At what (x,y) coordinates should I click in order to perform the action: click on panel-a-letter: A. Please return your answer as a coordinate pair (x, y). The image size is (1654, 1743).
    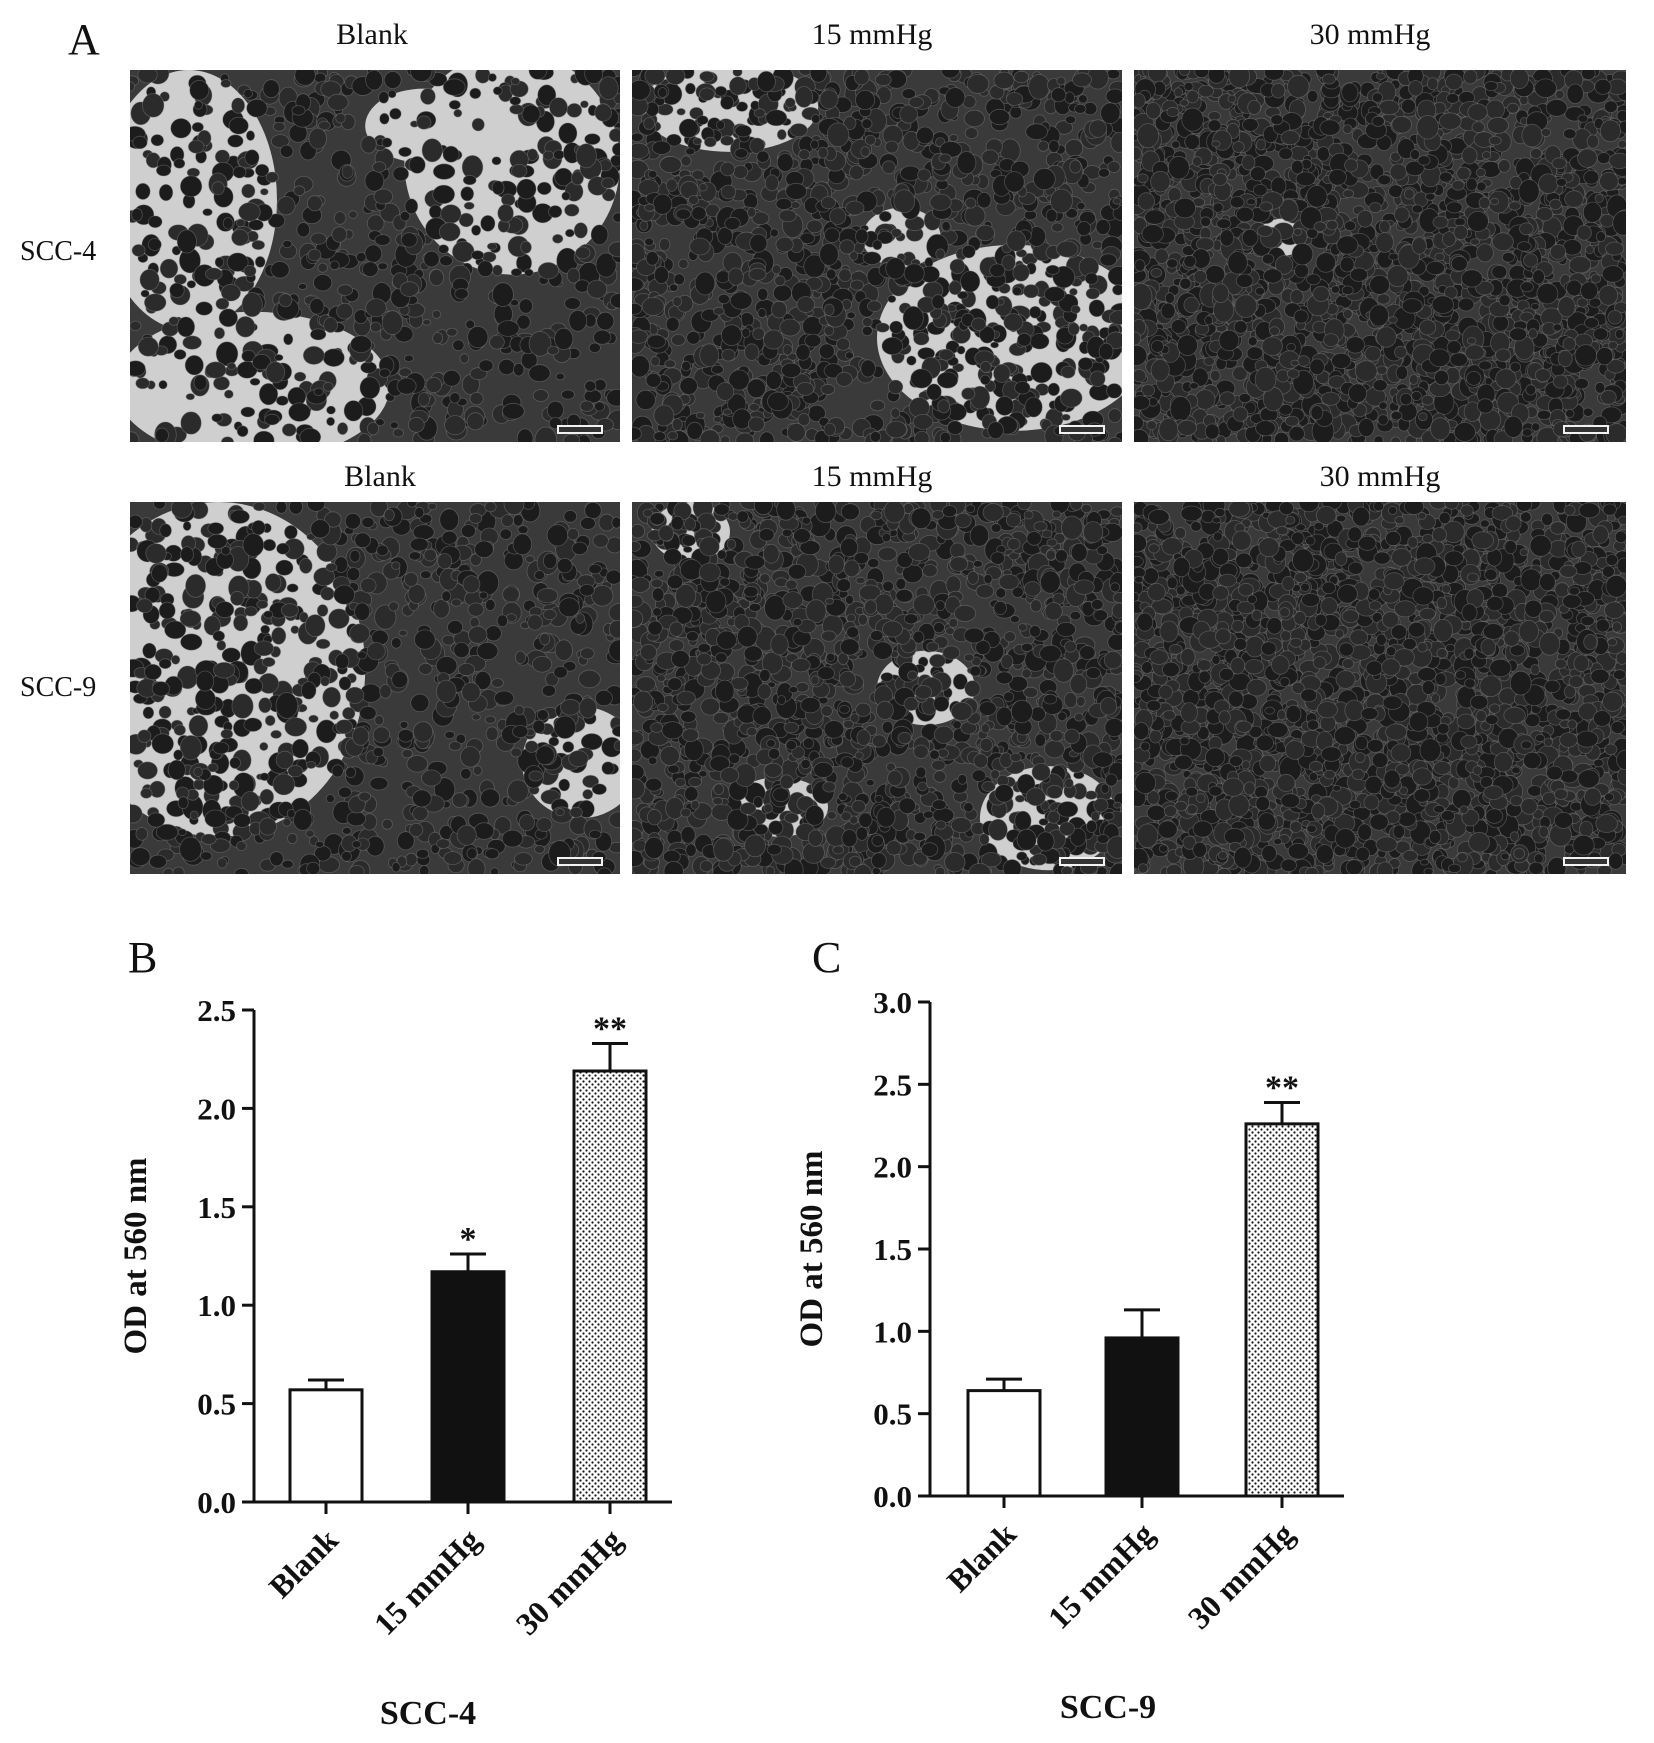
    Looking at the image, I should click on (84, 39).